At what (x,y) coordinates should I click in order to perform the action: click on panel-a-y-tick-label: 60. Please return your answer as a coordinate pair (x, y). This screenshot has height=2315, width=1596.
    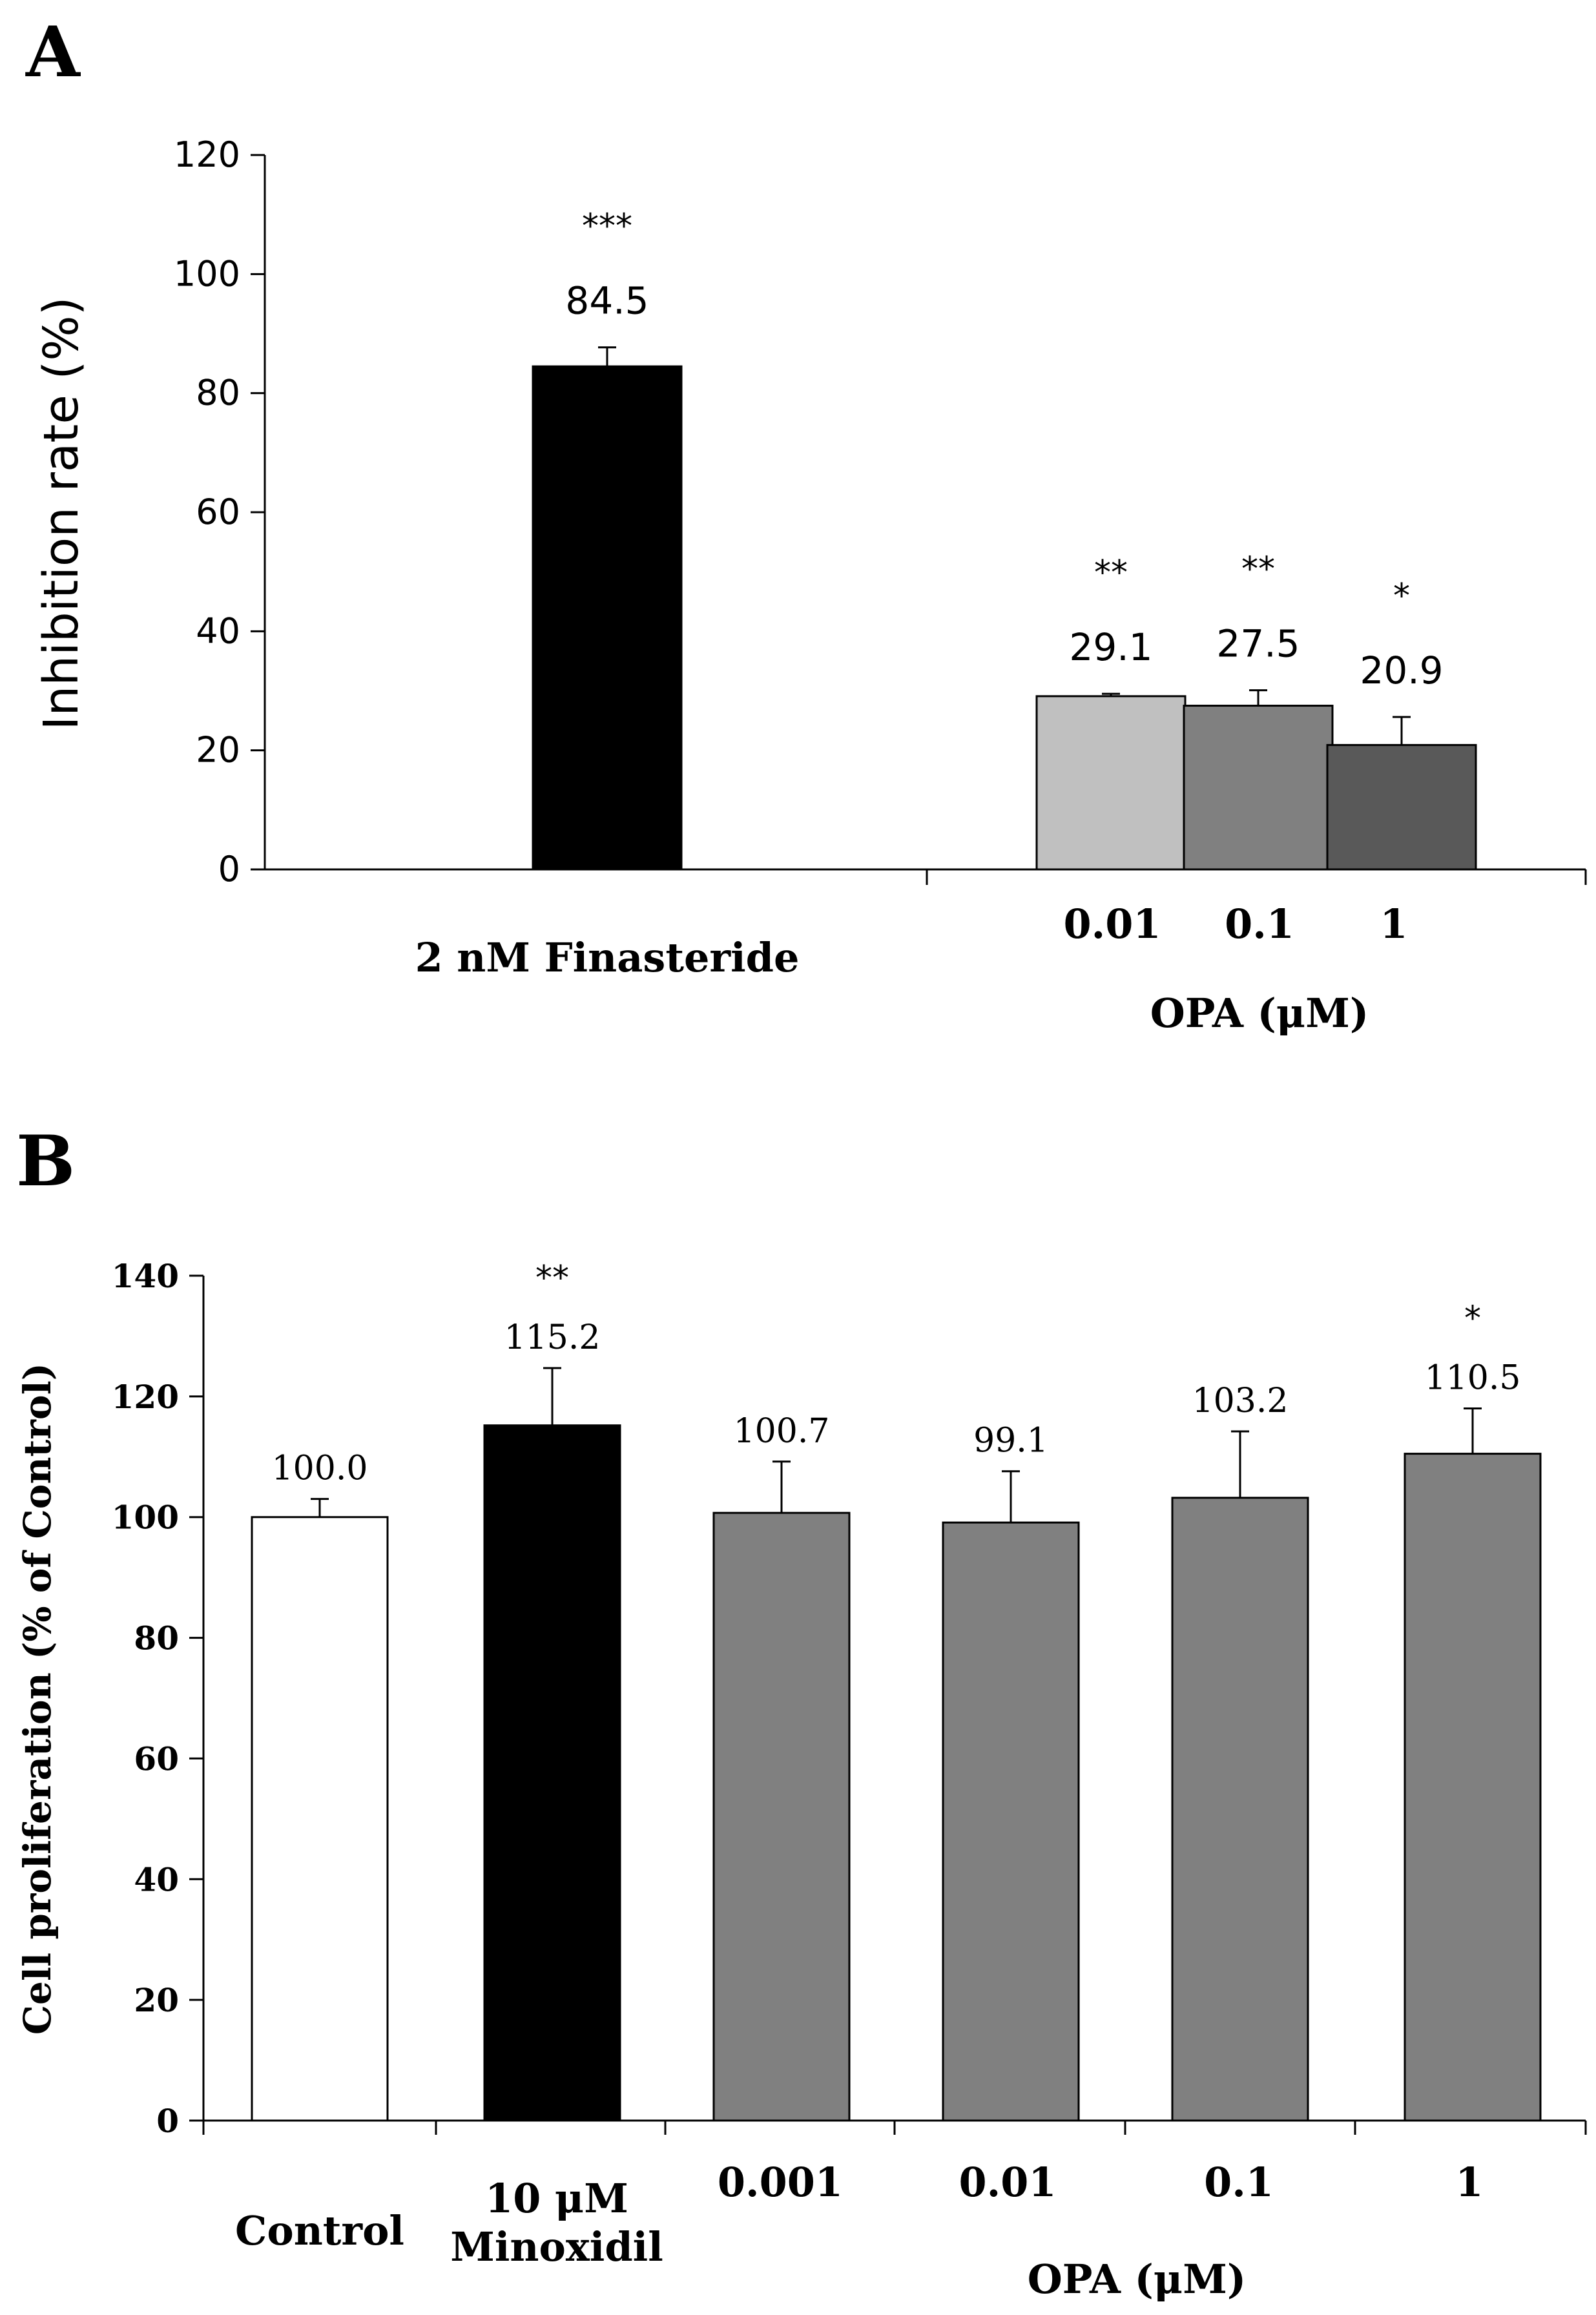
    Looking at the image, I should click on (218, 512).